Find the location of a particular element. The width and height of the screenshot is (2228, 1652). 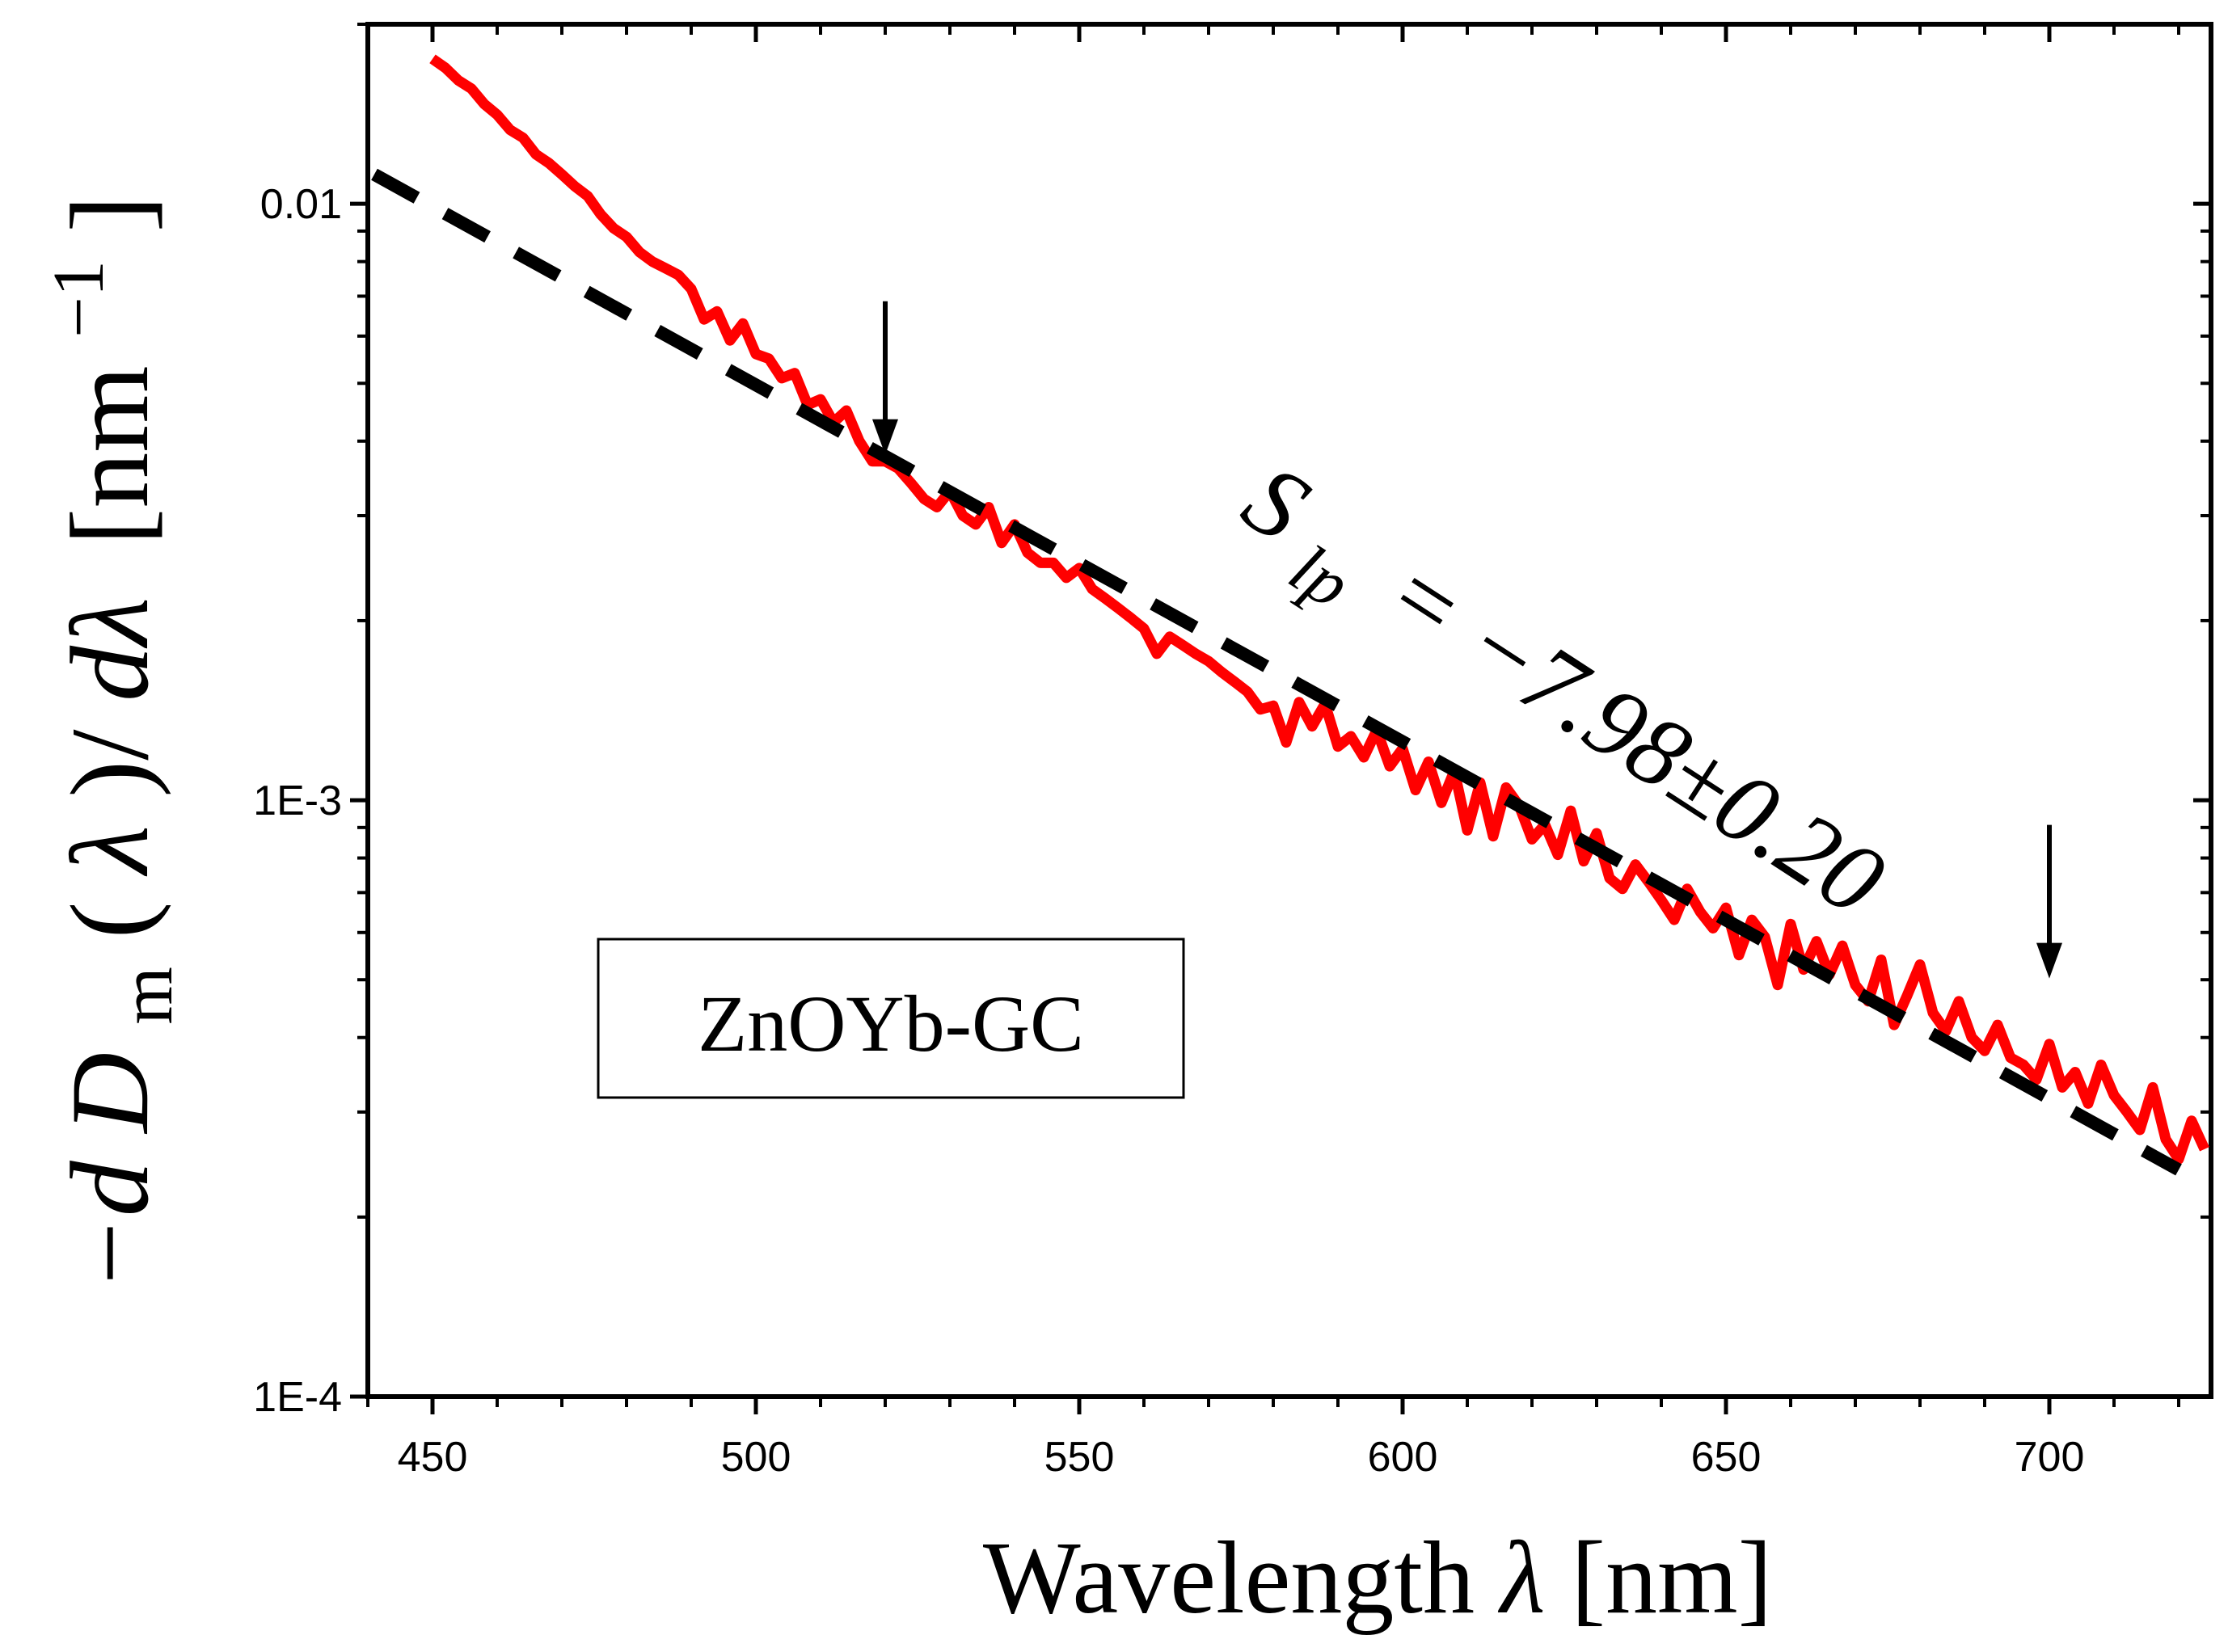

y-axis-title: −d D m ( λ )/ dλ [nm −1 ] is located at coordinates (99, 744).